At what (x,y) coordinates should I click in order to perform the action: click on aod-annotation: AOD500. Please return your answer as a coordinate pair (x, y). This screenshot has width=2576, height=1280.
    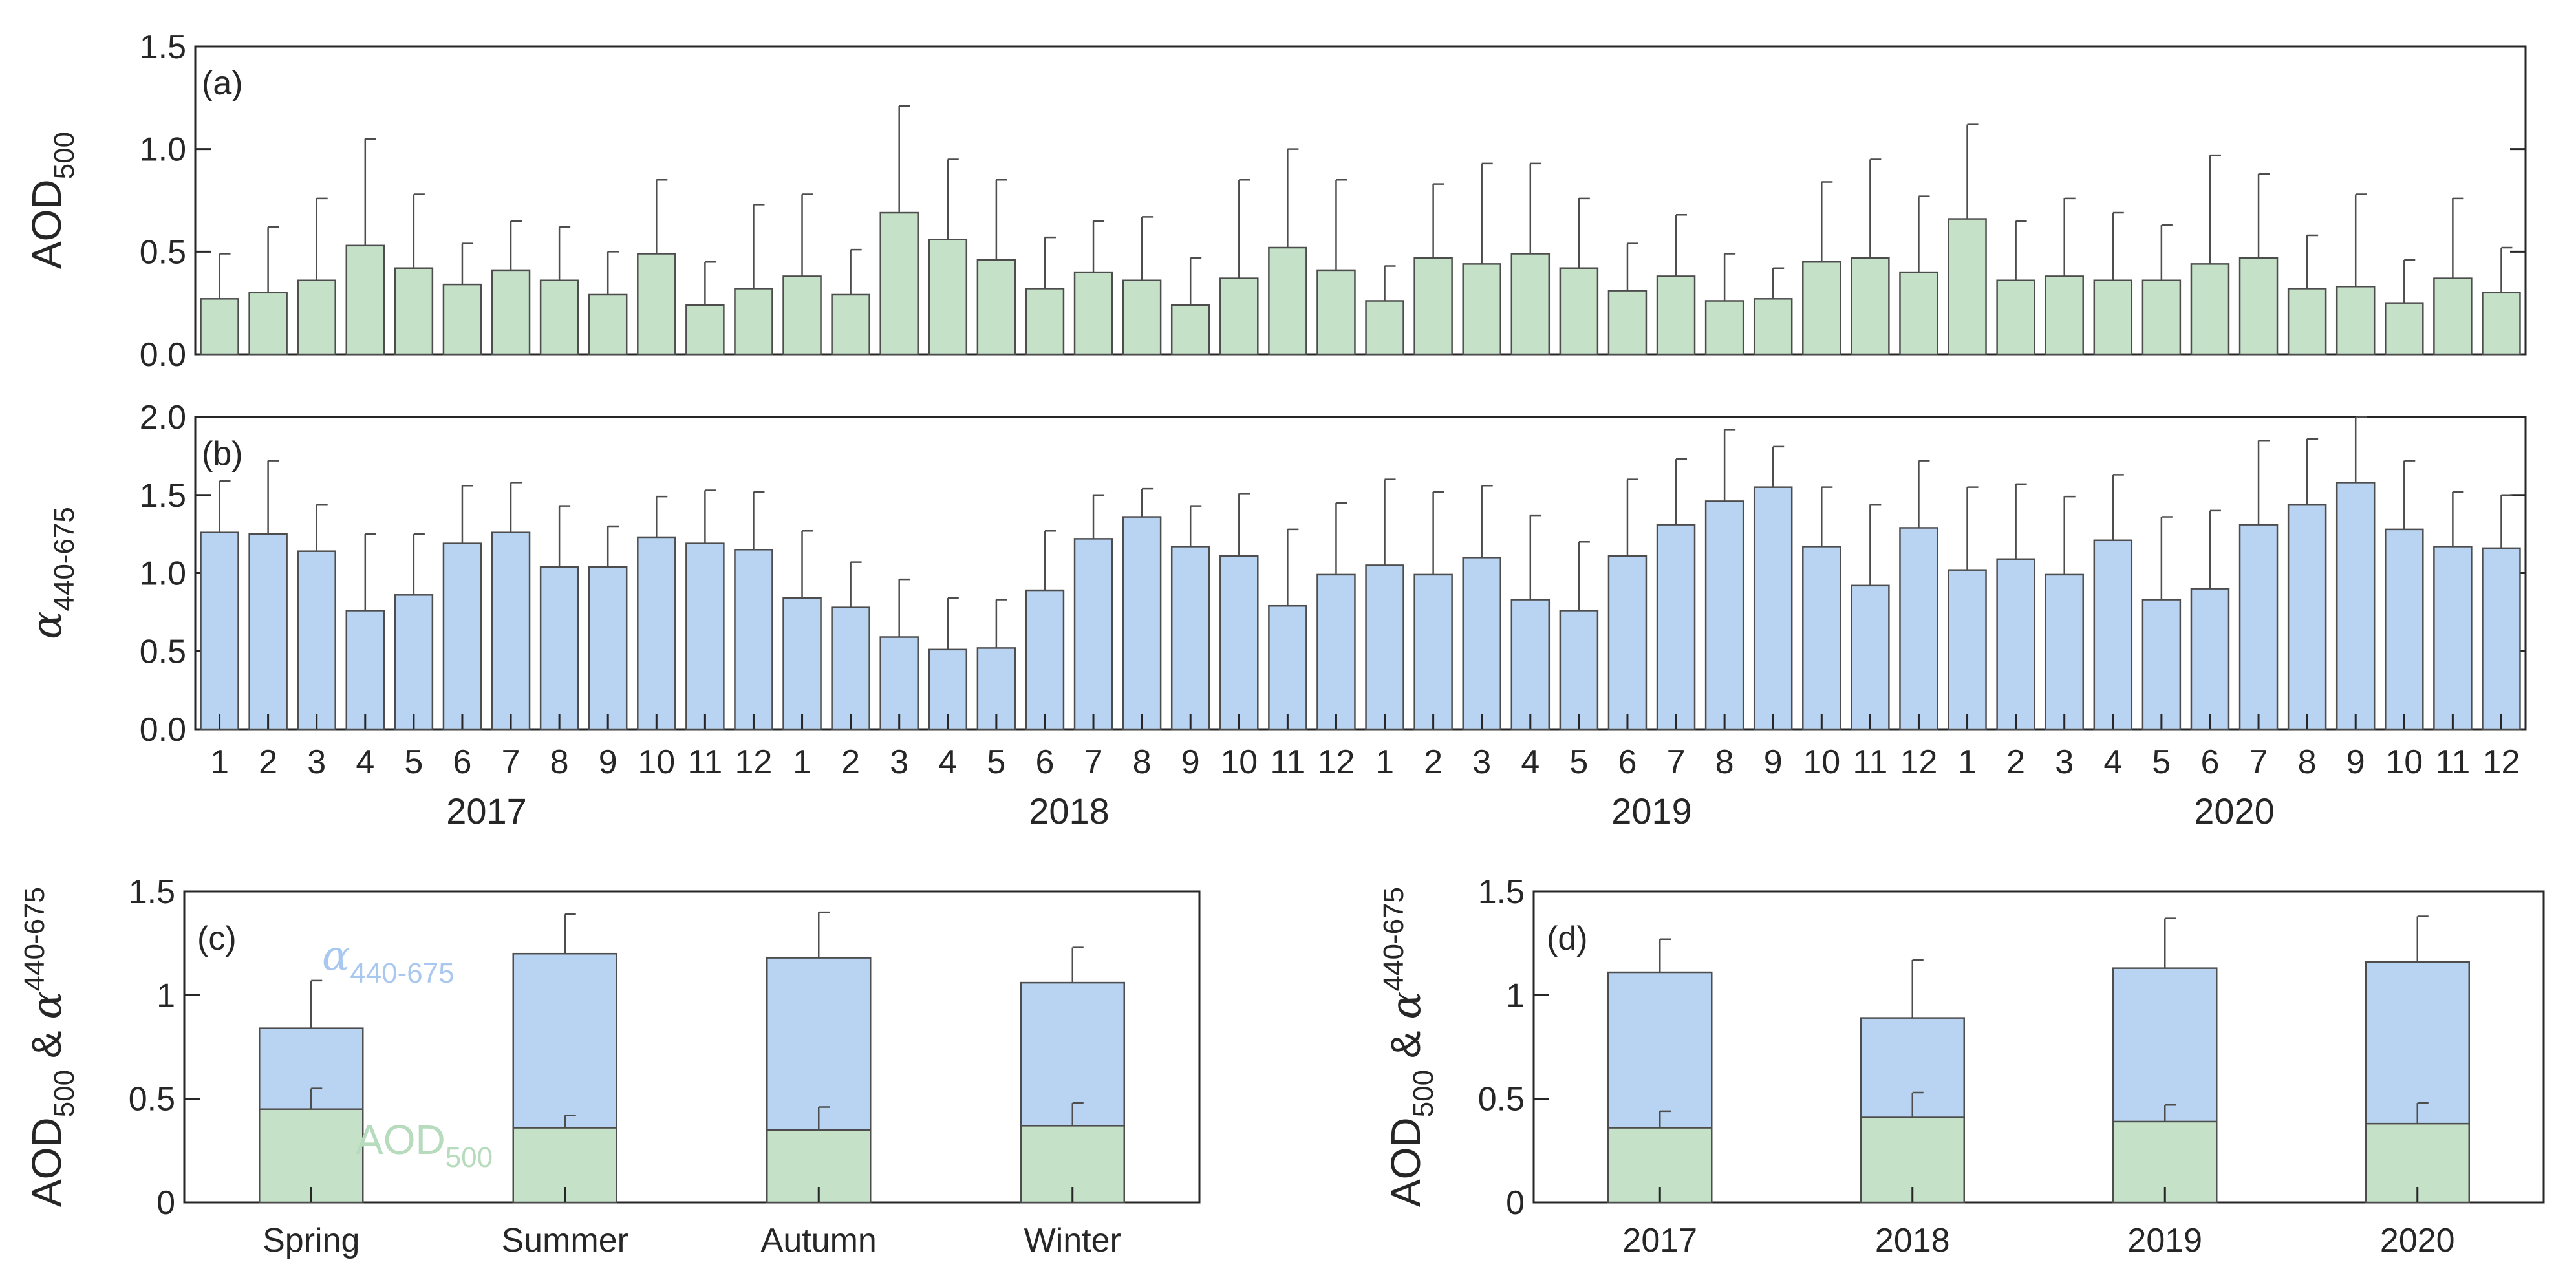
    Looking at the image, I should click on (424, 1144).